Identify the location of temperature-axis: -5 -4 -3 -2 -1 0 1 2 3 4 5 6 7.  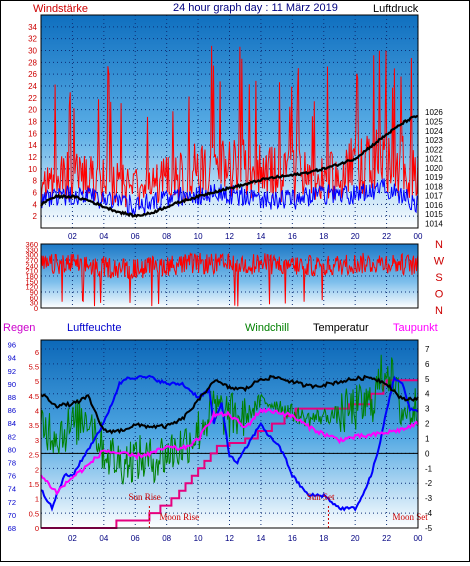
(429, 439).